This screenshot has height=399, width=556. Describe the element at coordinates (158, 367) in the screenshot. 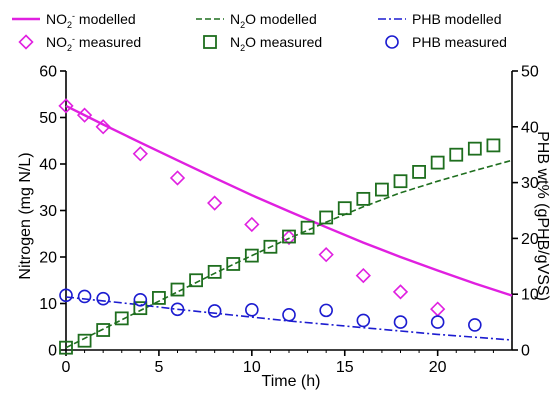

I see `x-tick-label: 5` at that location.